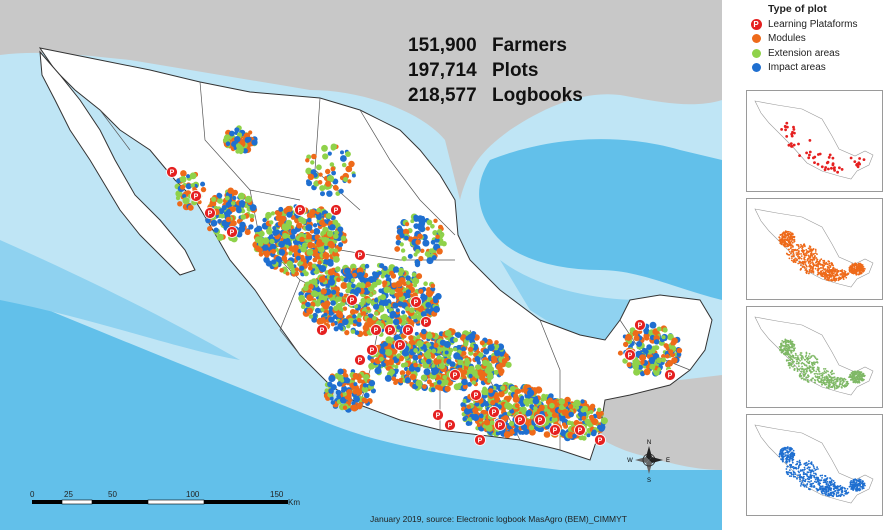 The width and height of the screenshot is (884, 530). I want to click on thumbnail-impact-areas, so click(814, 465).